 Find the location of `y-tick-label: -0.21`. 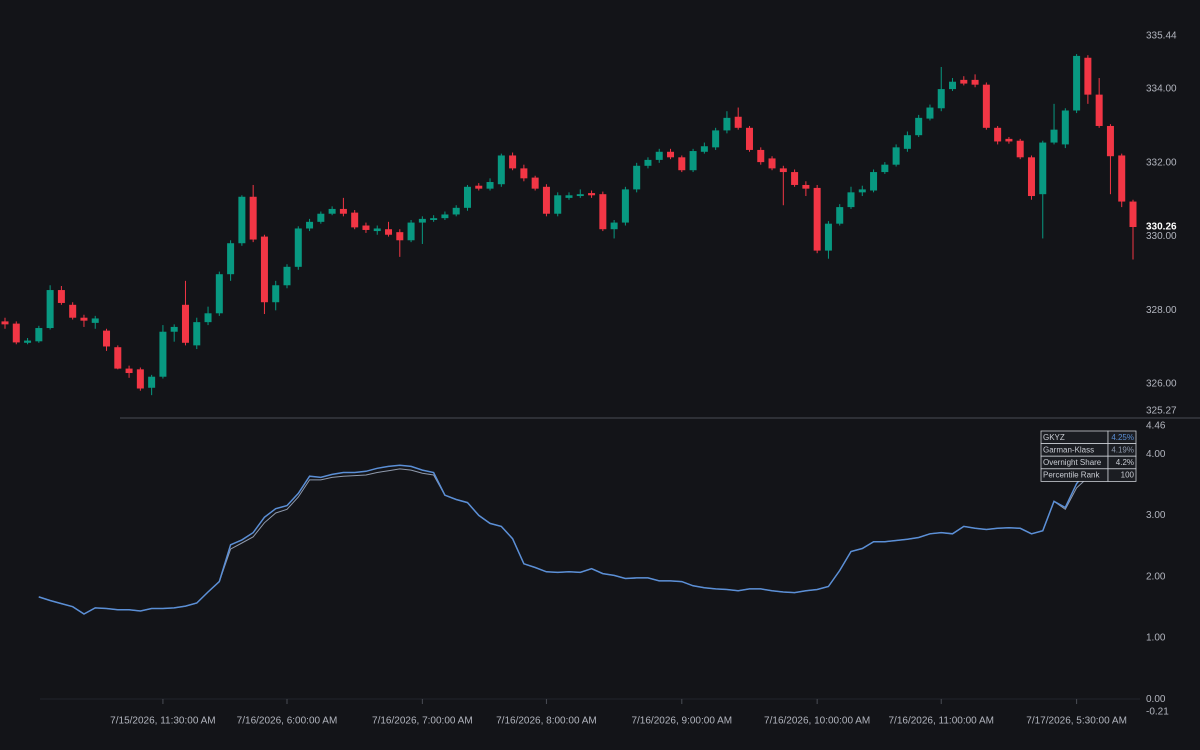

y-tick-label: -0.21 is located at coordinates (1157, 712).